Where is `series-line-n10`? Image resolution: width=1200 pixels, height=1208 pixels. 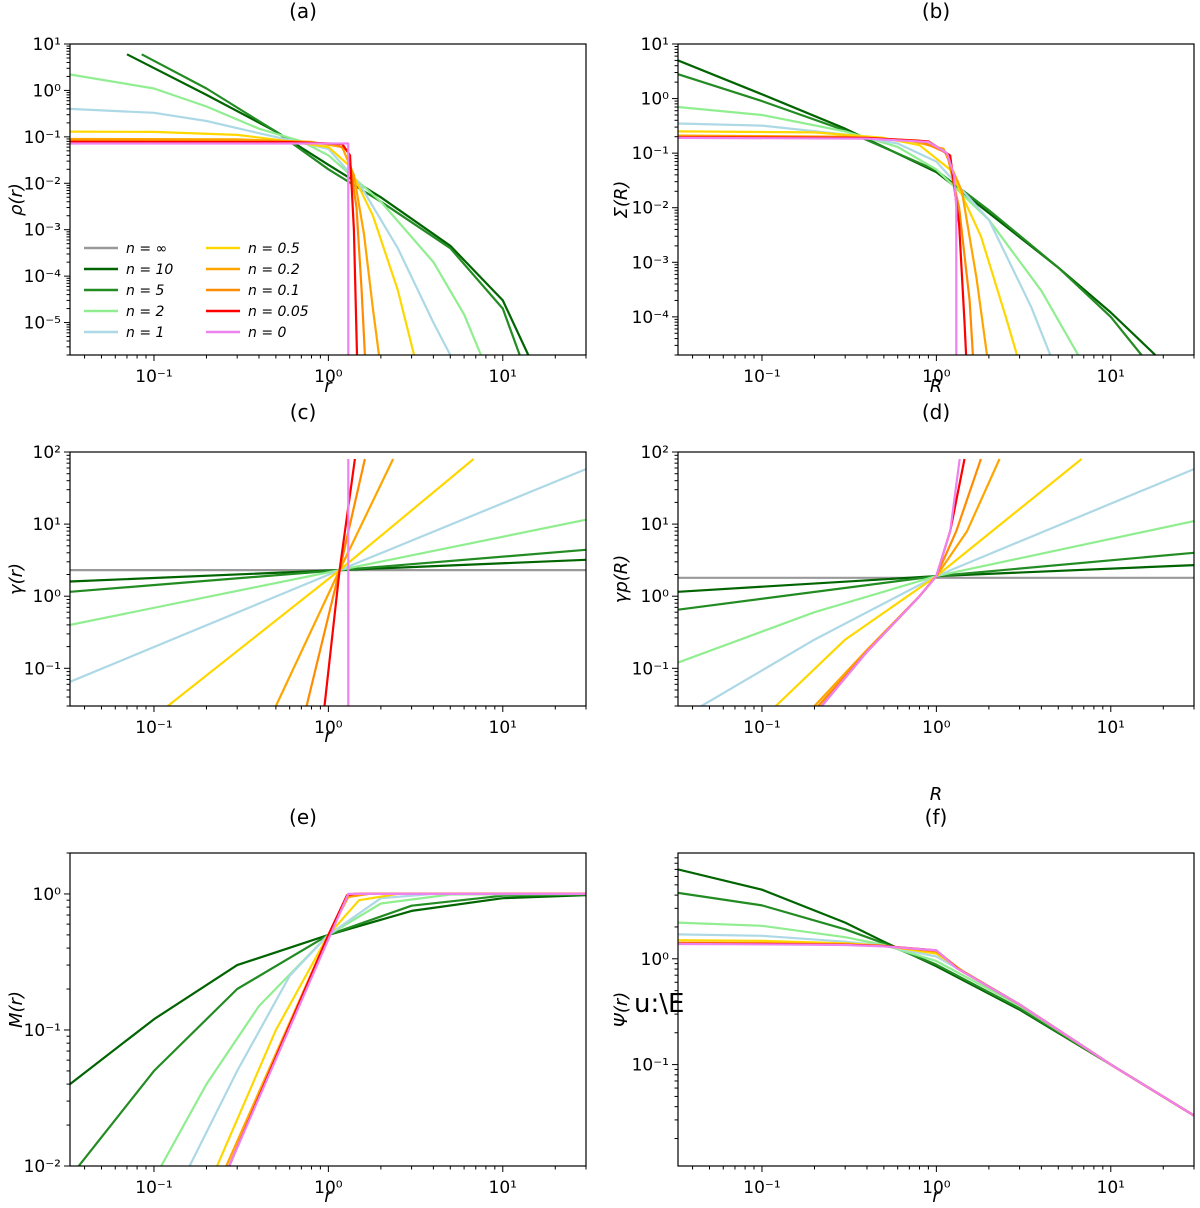 series-line-n10 is located at coordinates (917, 207).